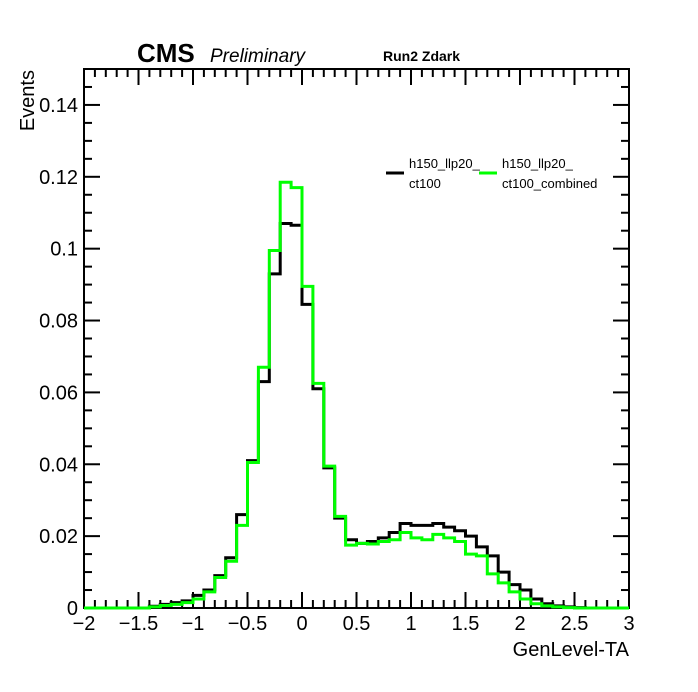 The image size is (698, 692). I want to click on y-tick-label: 0.12, so click(58, 178).